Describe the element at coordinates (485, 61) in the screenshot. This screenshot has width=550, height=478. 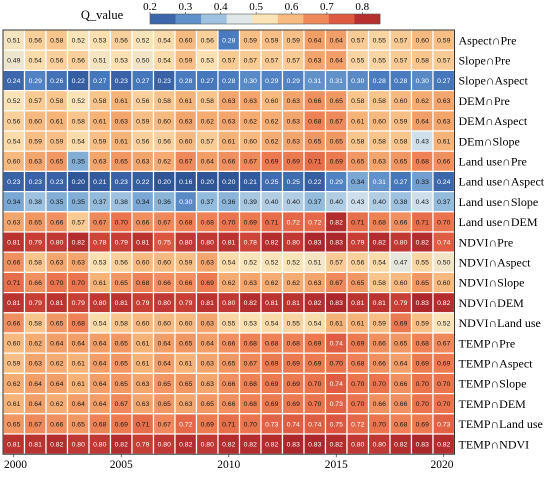
I see `row-label: Slope∩Pre` at that location.